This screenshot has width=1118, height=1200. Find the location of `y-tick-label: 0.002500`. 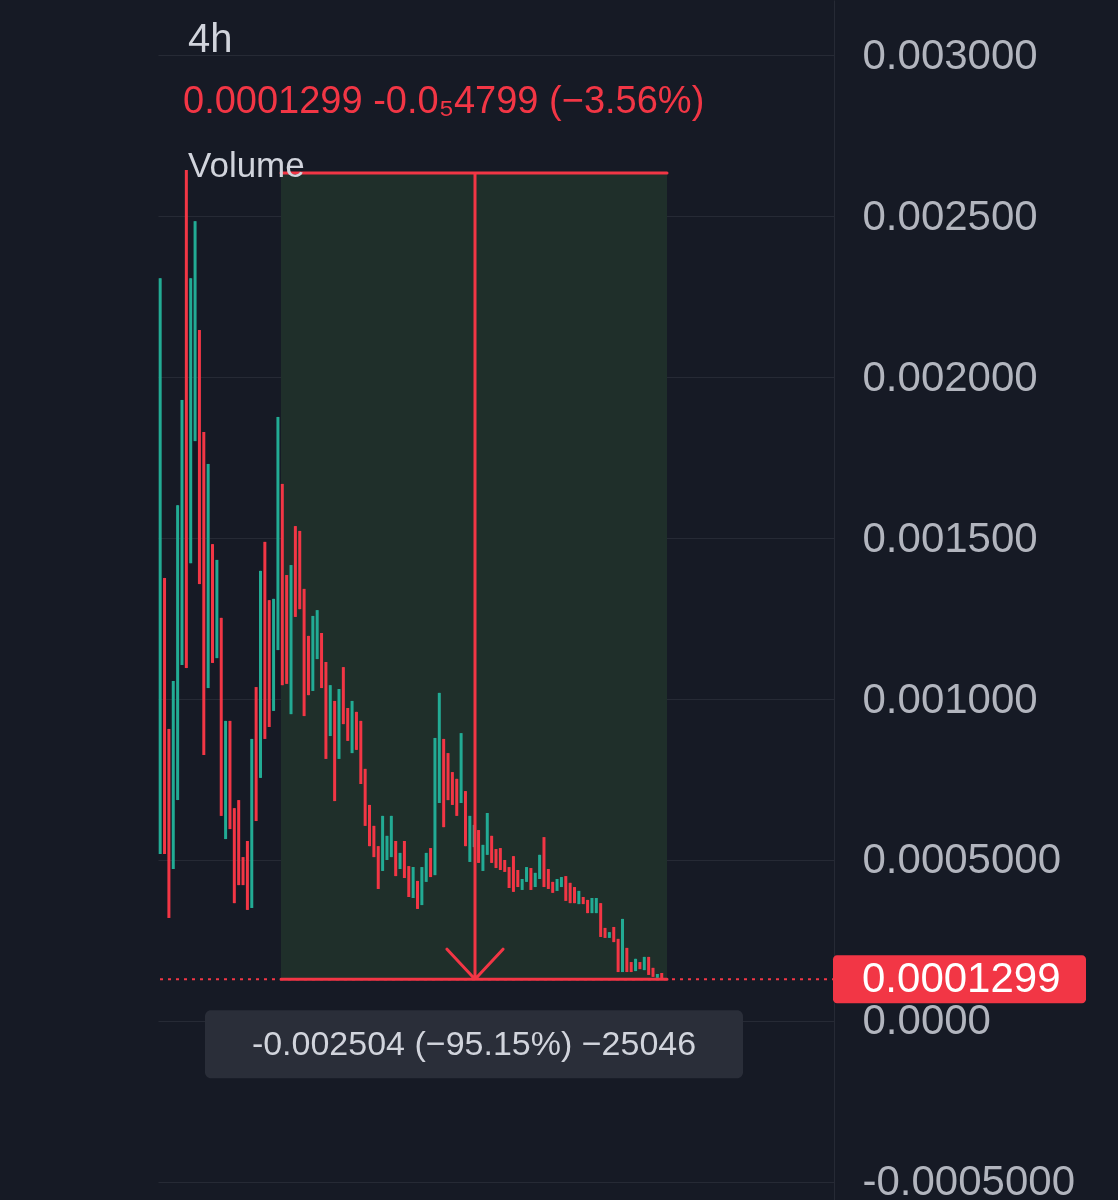

y-tick-label: 0.002500 is located at coordinates (950, 215).